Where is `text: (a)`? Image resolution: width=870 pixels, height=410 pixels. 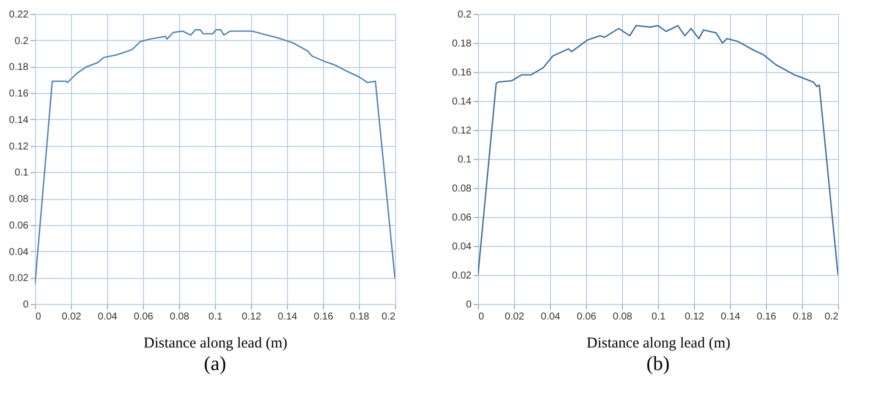 text: (a) is located at coordinates (215, 364).